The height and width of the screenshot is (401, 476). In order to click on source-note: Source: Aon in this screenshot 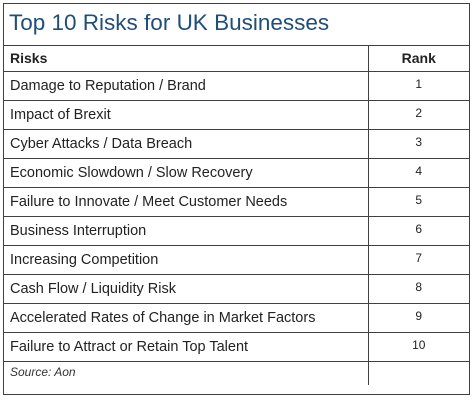, I will do `click(186, 372)`.